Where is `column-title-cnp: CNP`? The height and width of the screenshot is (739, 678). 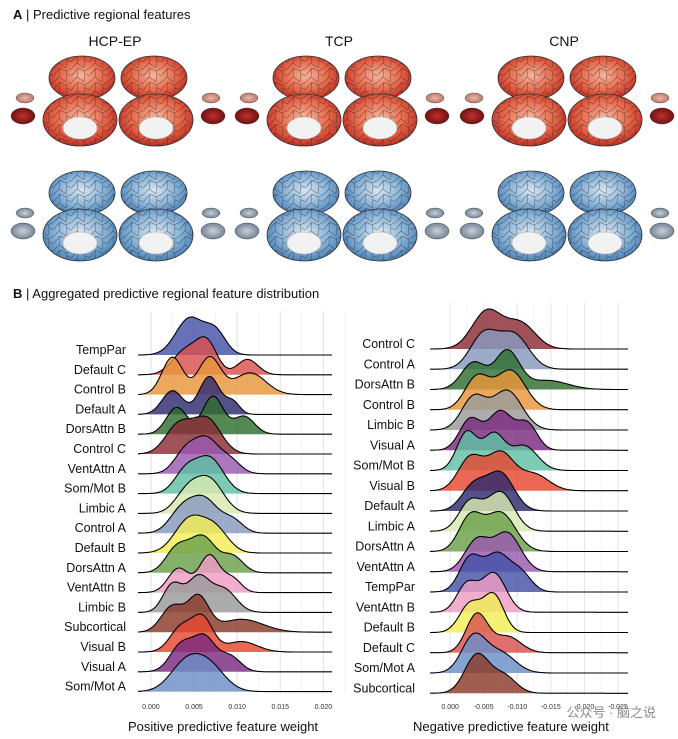
column-title-cnp: CNP is located at coordinates (564, 41).